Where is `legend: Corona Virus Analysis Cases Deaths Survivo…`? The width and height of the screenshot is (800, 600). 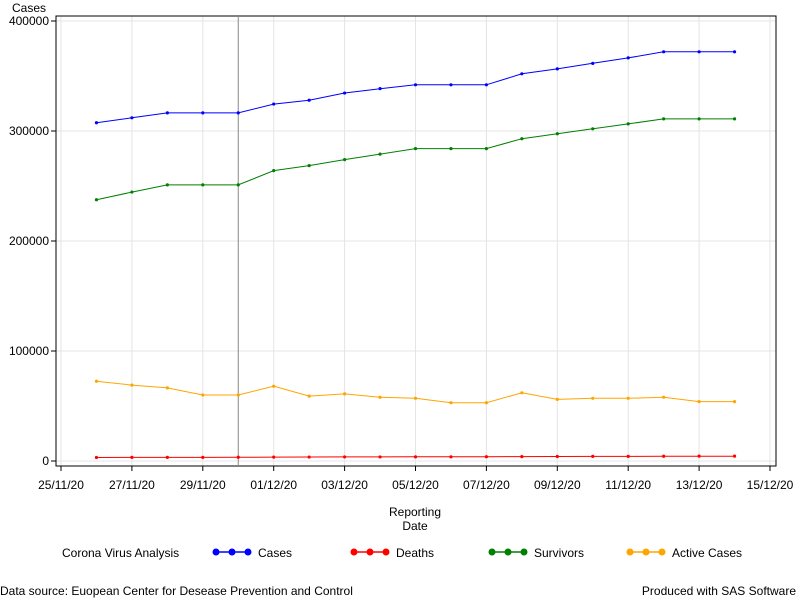
legend: Corona Virus Analysis Cases Deaths Survivo… is located at coordinates (402, 553).